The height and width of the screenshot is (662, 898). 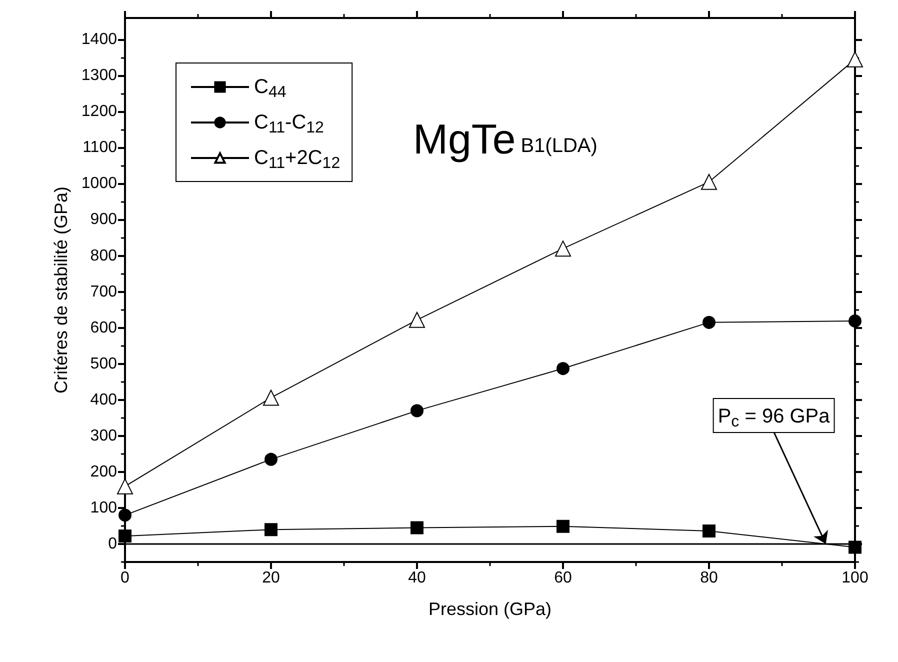 I want to click on y-tick-label: 500, so click(x=104, y=363).